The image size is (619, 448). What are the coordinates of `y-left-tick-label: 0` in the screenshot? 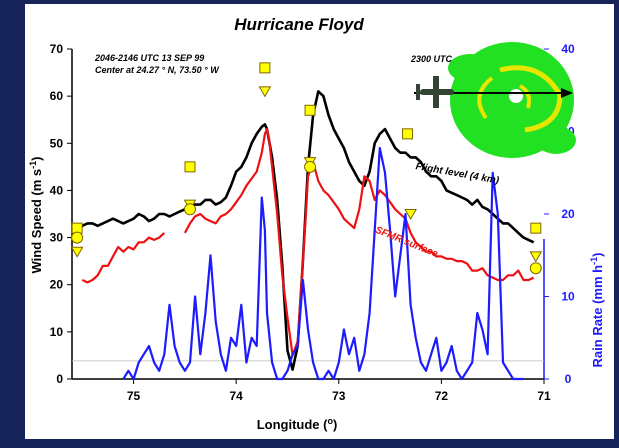 It's located at (59, 379).